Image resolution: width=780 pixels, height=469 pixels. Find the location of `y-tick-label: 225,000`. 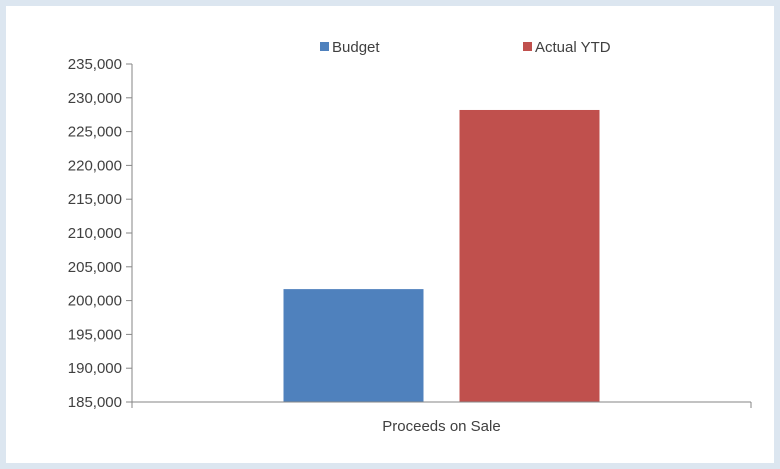

y-tick-label: 225,000 is located at coordinates (95, 132).